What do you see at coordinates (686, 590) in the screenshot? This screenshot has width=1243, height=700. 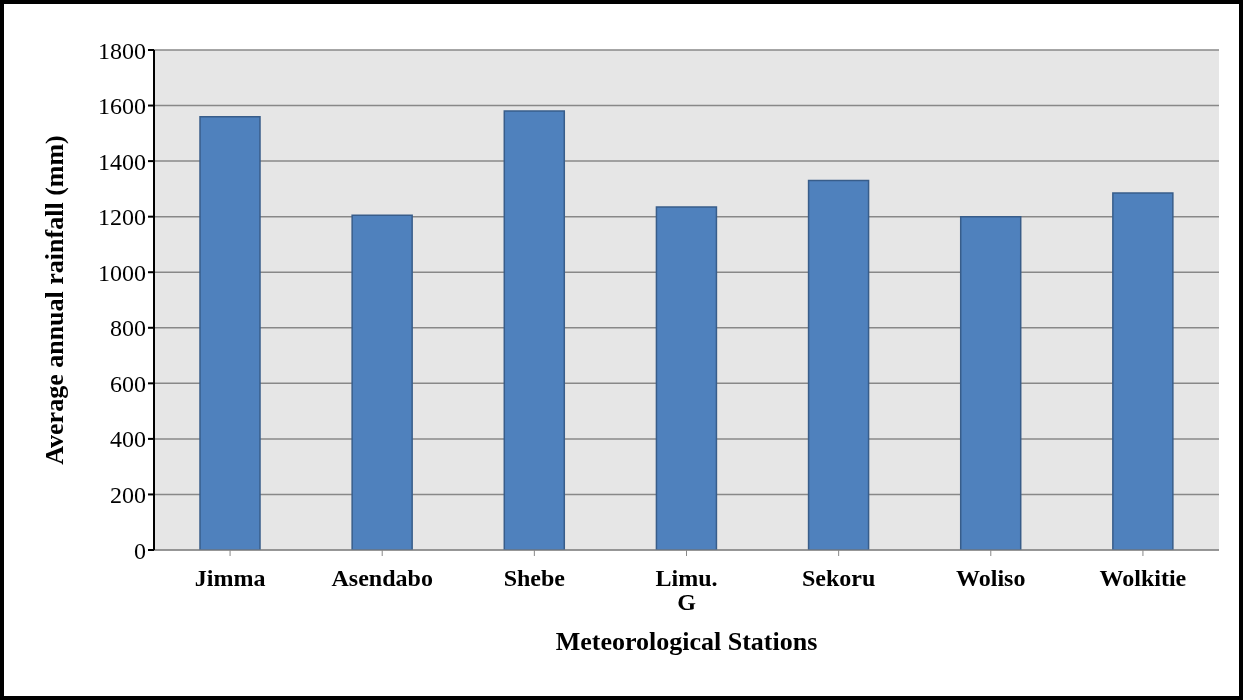 I see `x-tick-label: Limu. G` at bounding box center [686, 590].